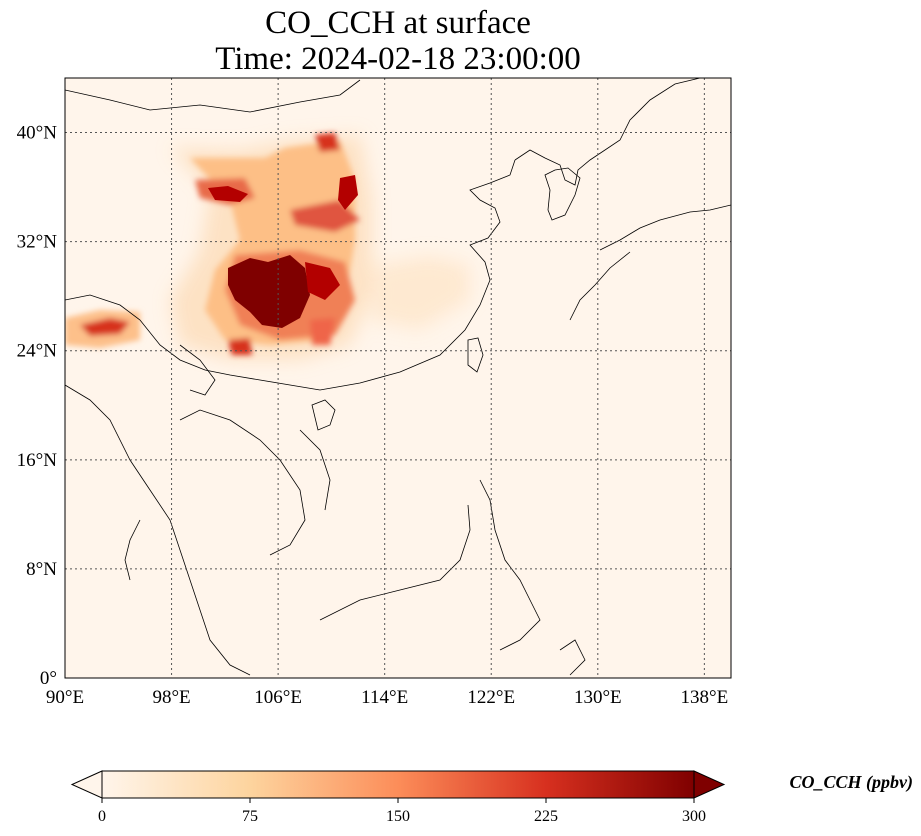 This screenshot has width=921, height=836. Describe the element at coordinates (37, 133) in the screenshot. I see `lat-tick-label: 40°N` at that location.